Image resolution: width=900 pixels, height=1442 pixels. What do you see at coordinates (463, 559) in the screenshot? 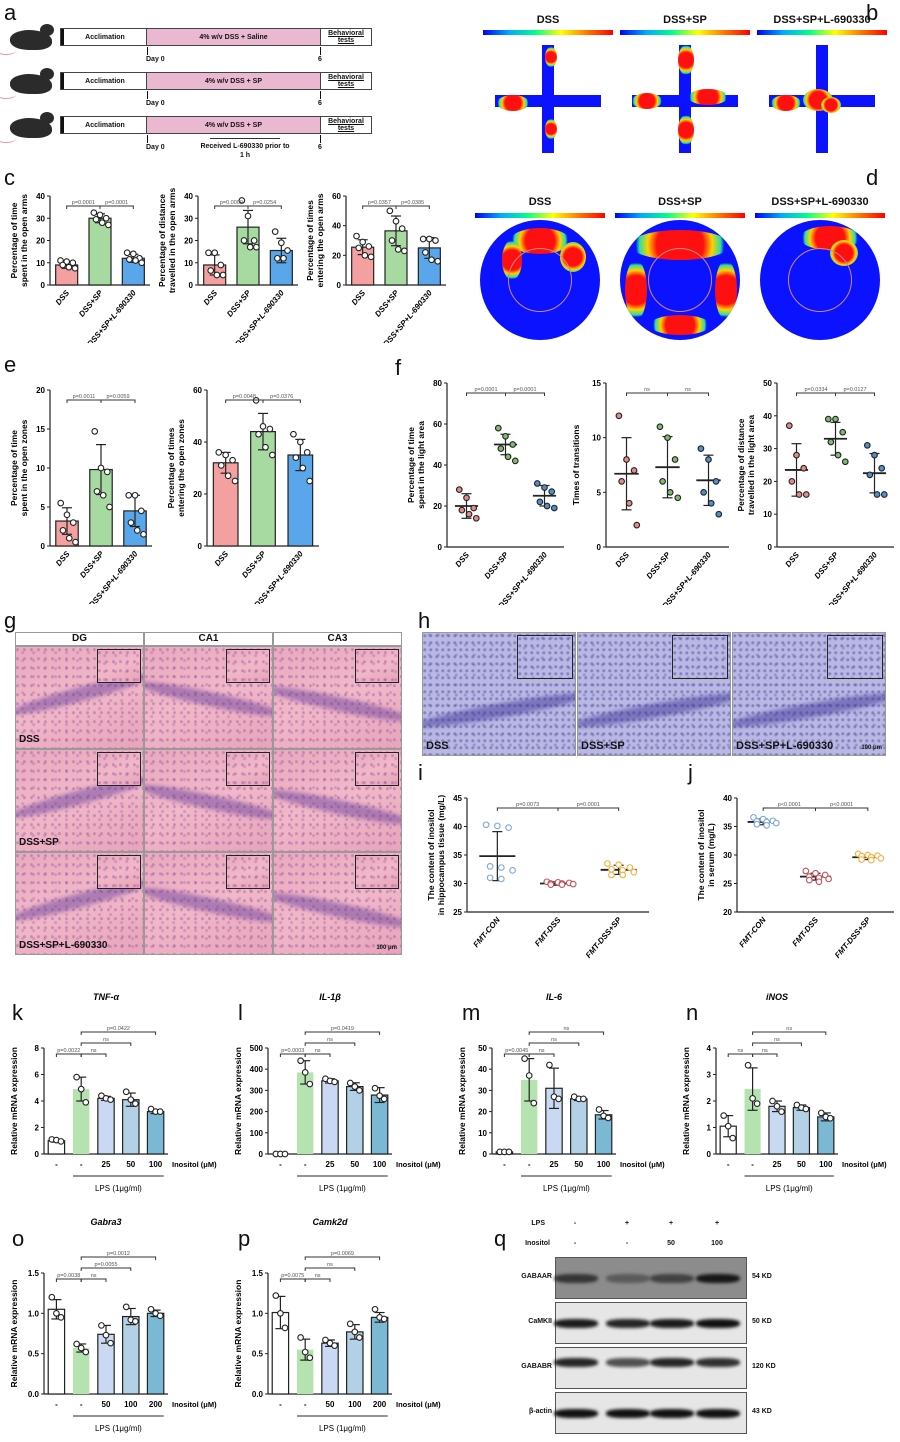
I see `x-tick-label: DSS` at bounding box center [463, 559].